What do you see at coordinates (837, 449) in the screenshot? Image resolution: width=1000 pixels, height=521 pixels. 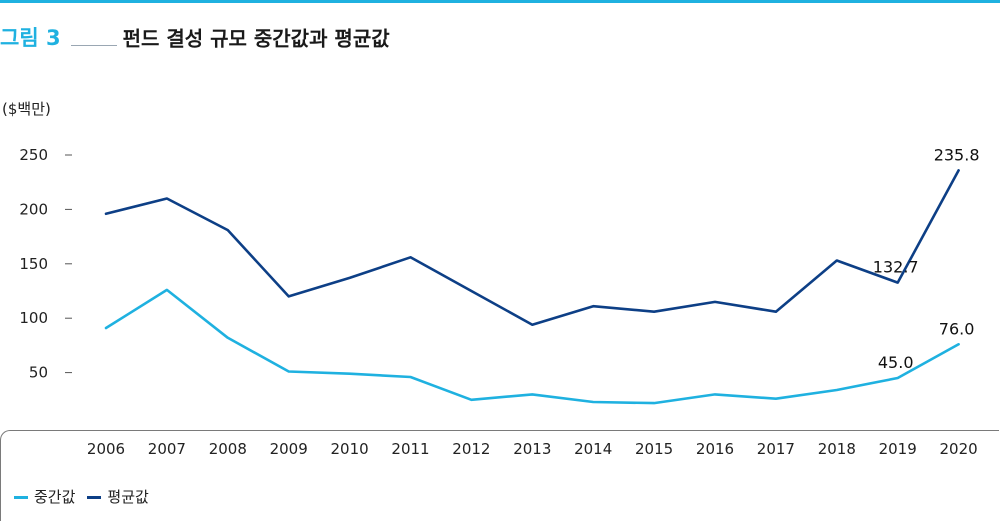 I see `x-tick-label: 2018` at bounding box center [837, 449].